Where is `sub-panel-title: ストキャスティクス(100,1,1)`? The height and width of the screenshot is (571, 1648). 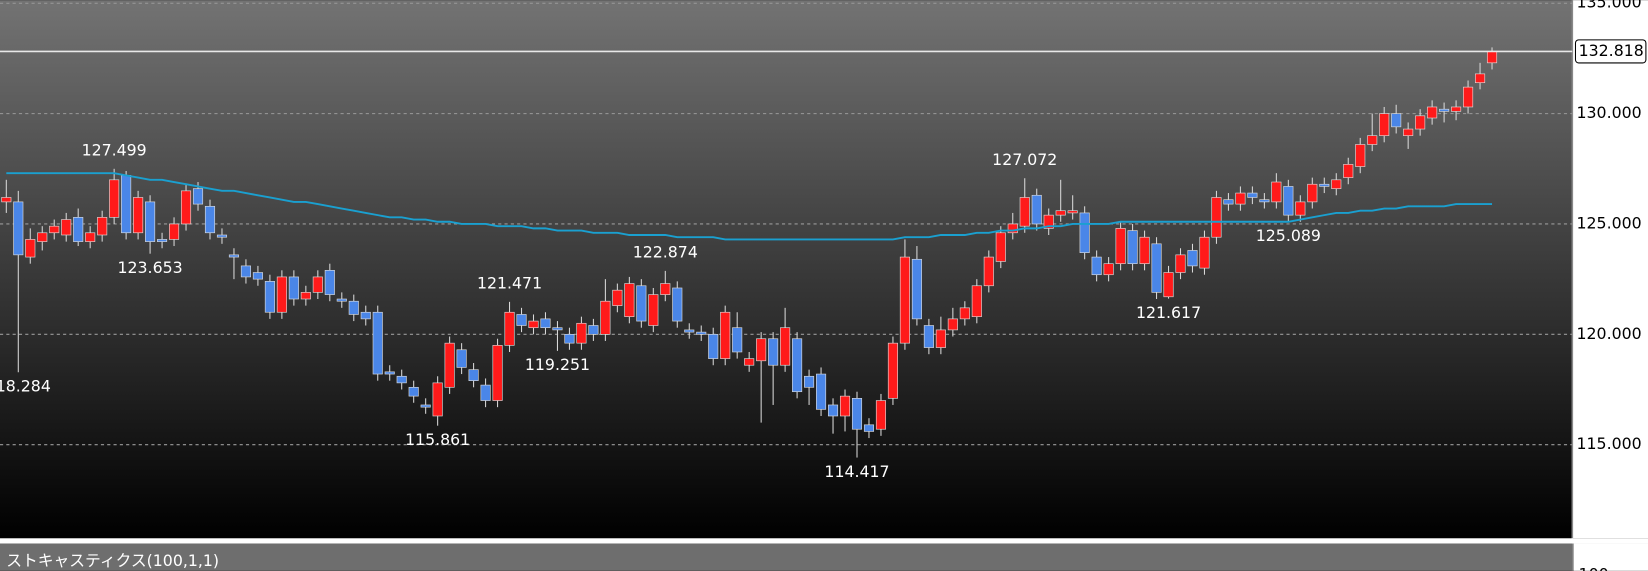 sub-panel-title: ストキャスティクス(100,1,1) is located at coordinates (112, 560).